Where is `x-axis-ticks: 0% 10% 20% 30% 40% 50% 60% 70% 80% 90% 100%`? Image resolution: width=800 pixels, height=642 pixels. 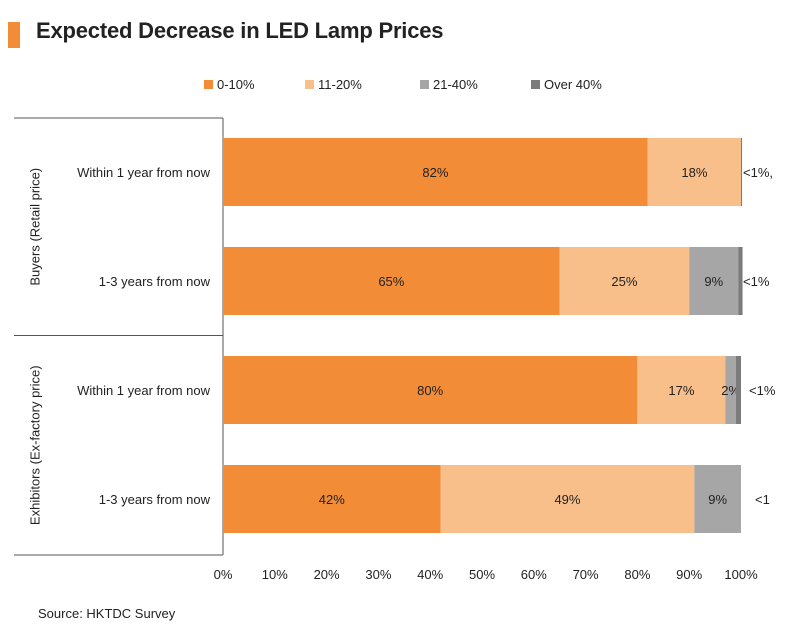 x-axis-ticks: 0% 10% 20% 30% 40% 50% 60% 70% 80% 90% 100% is located at coordinates (486, 574).